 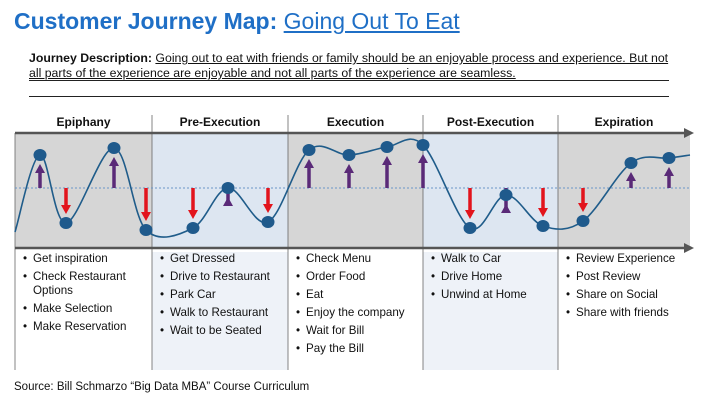 I want to click on title-subject-link: Going Out To Eat, so click(x=371, y=21).